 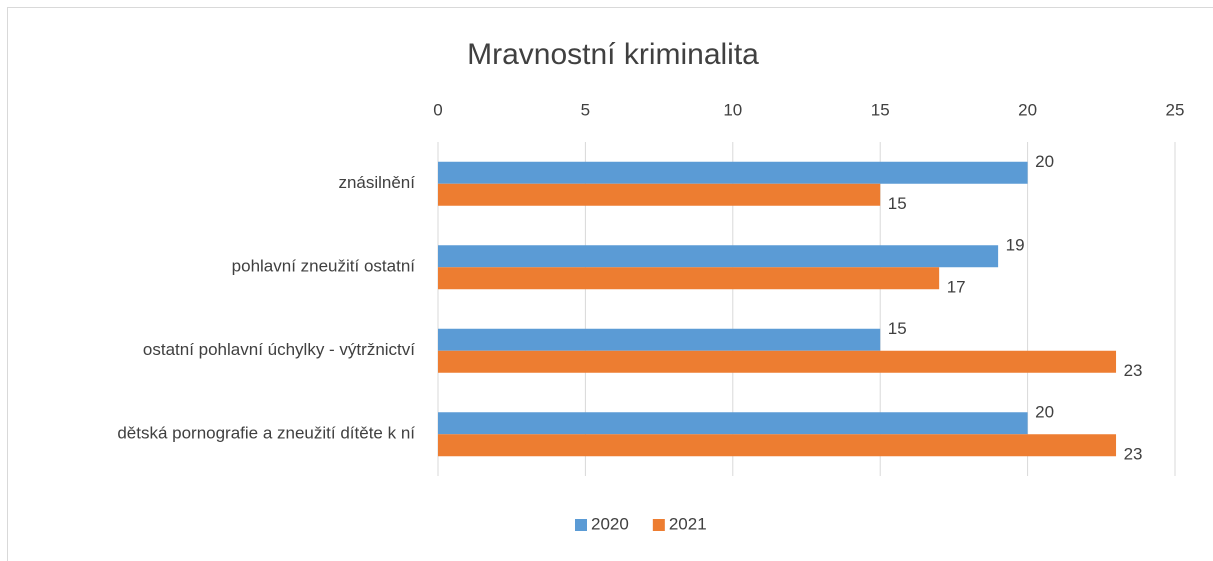 I want to click on y-tick-label: ostatní pohlavní úchylky - výtržnictví, so click(x=279, y=349).